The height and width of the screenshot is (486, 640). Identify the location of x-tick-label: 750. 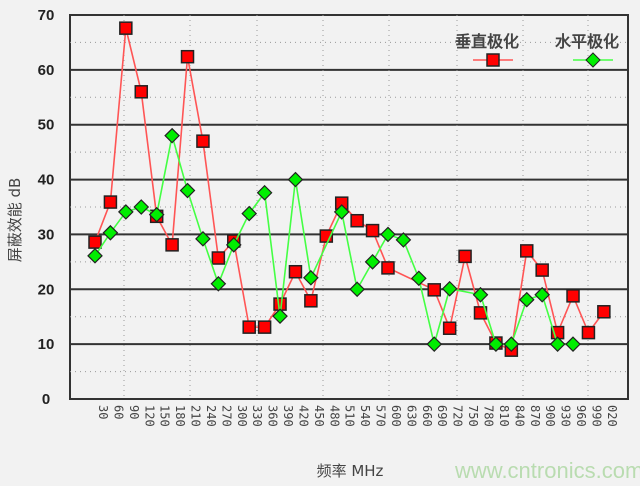
(473, 416).